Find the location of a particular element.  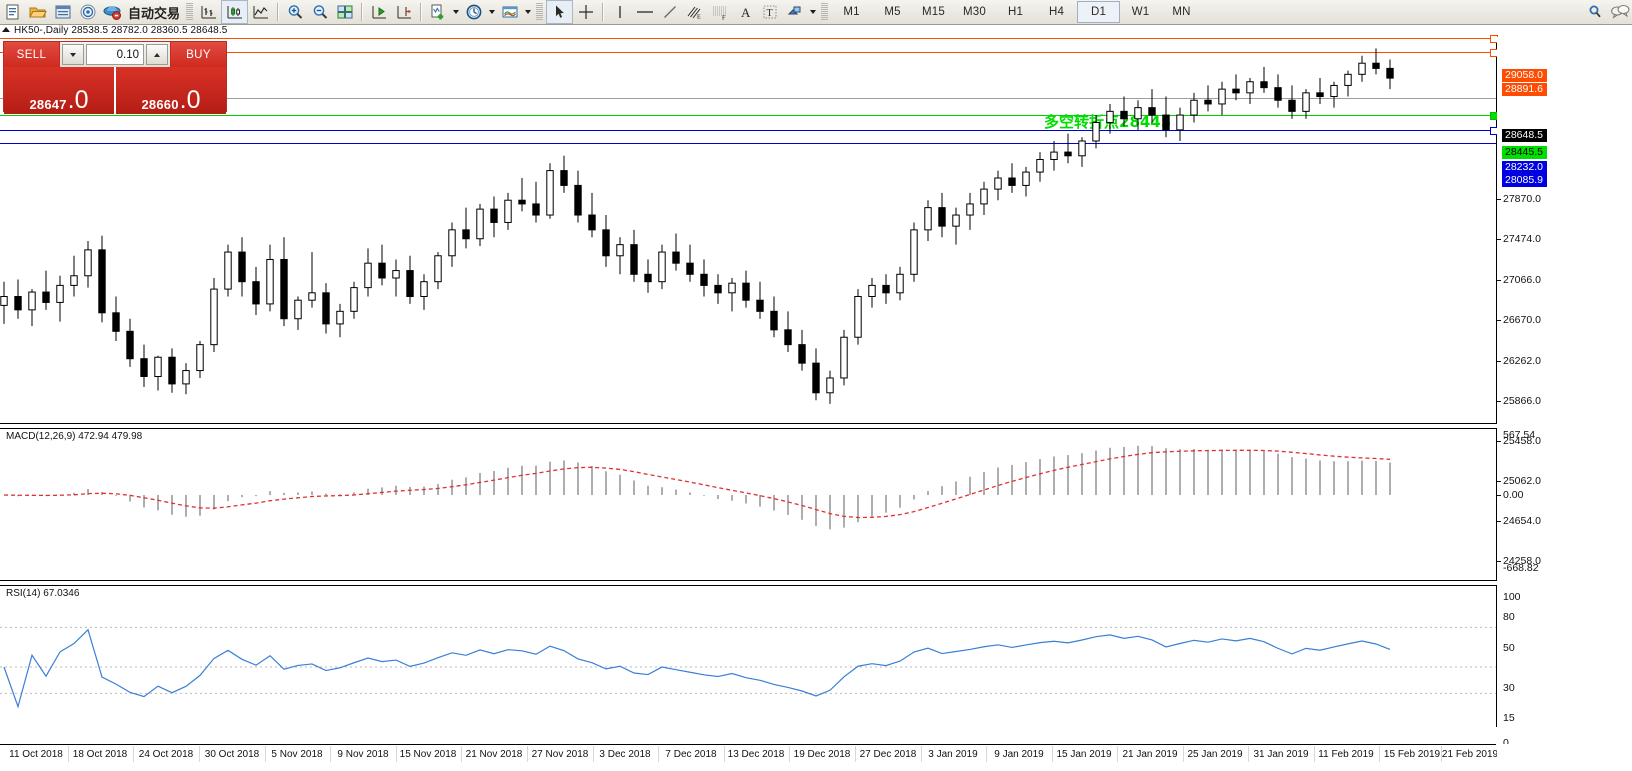

search-icon is located at coordinates (1594, 12).